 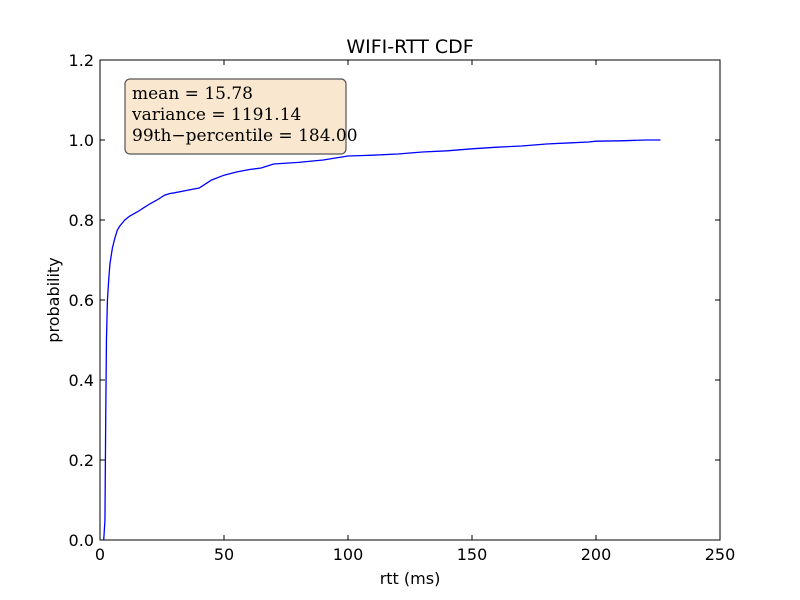 What do you see at coordinates (100, 554) in the screenshot?
I see `x-tick-label: 0` at bounding box center [100, 554].